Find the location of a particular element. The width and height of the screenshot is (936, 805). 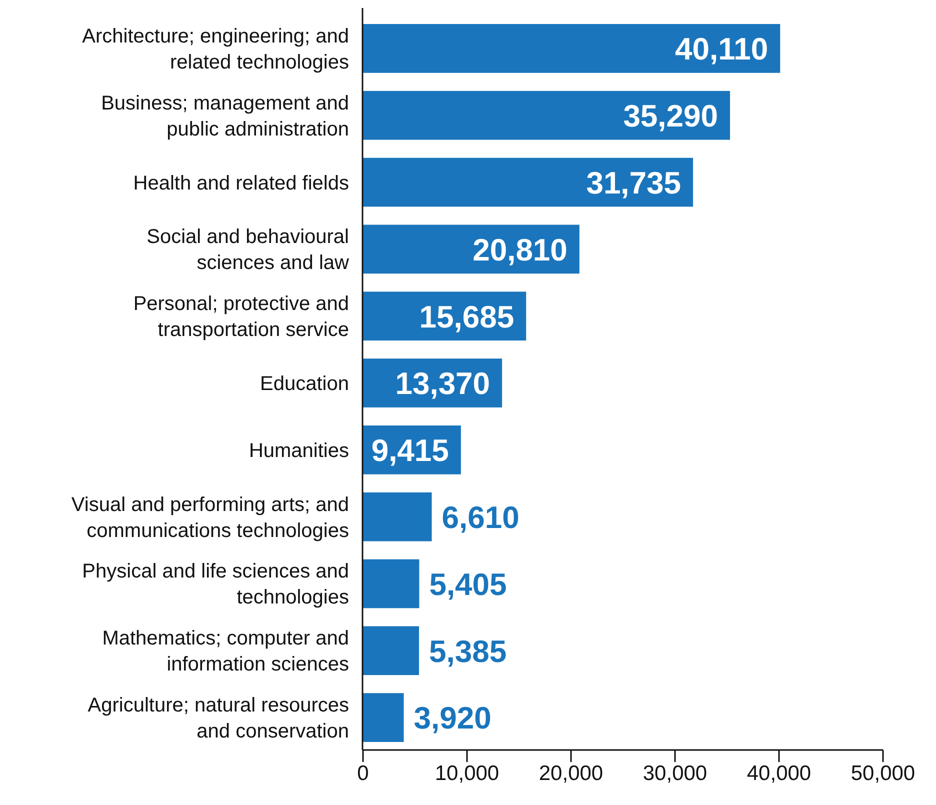

data-label: 6,610 is located at coordinates (481, 517).